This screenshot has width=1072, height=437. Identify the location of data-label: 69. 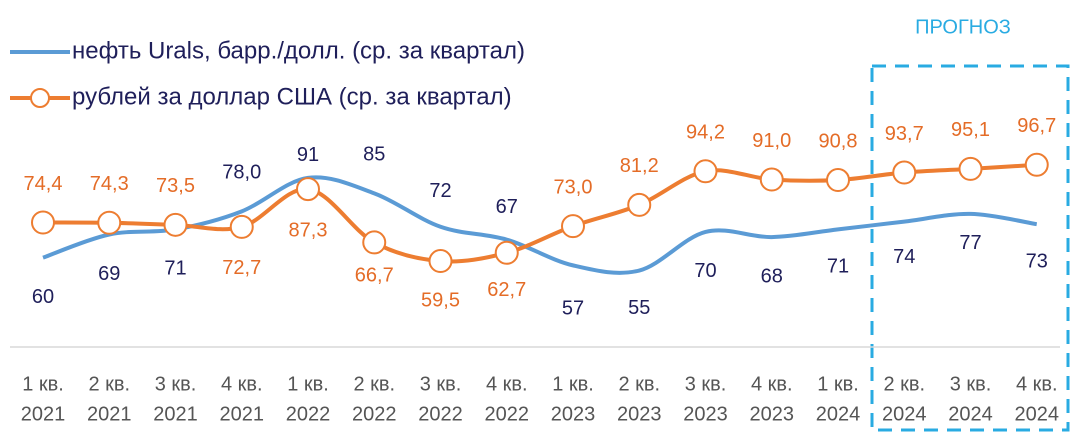
(109, 274).